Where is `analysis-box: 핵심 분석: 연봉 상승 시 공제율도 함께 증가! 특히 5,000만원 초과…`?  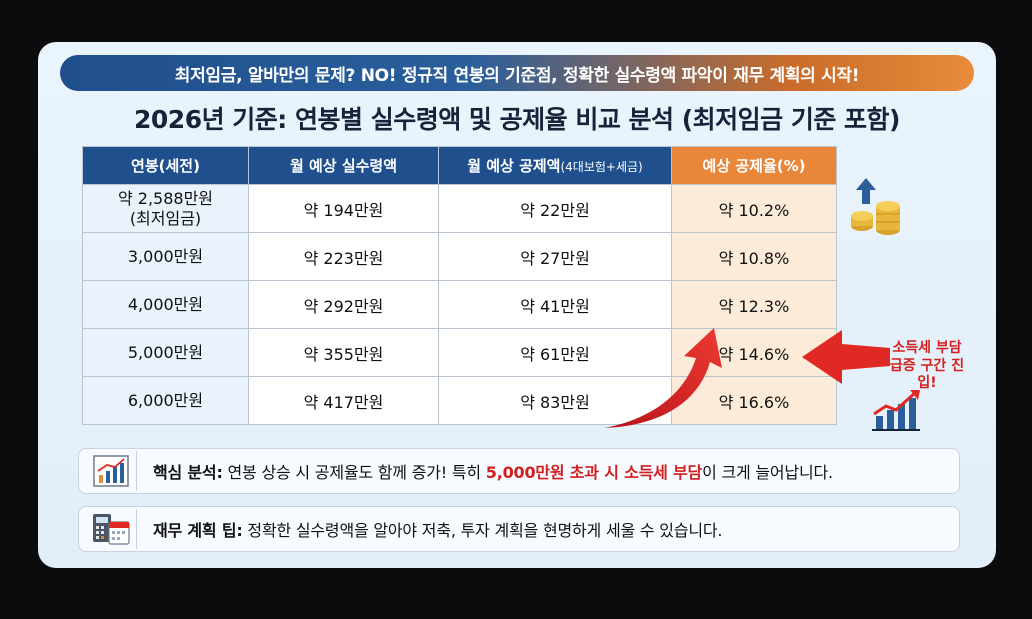 analysis-box: 핵심 분석: 연봉 상승 시 공제율도 함께 증가! 특히 5,000만원 초과… is located at coordinates (519, 471).